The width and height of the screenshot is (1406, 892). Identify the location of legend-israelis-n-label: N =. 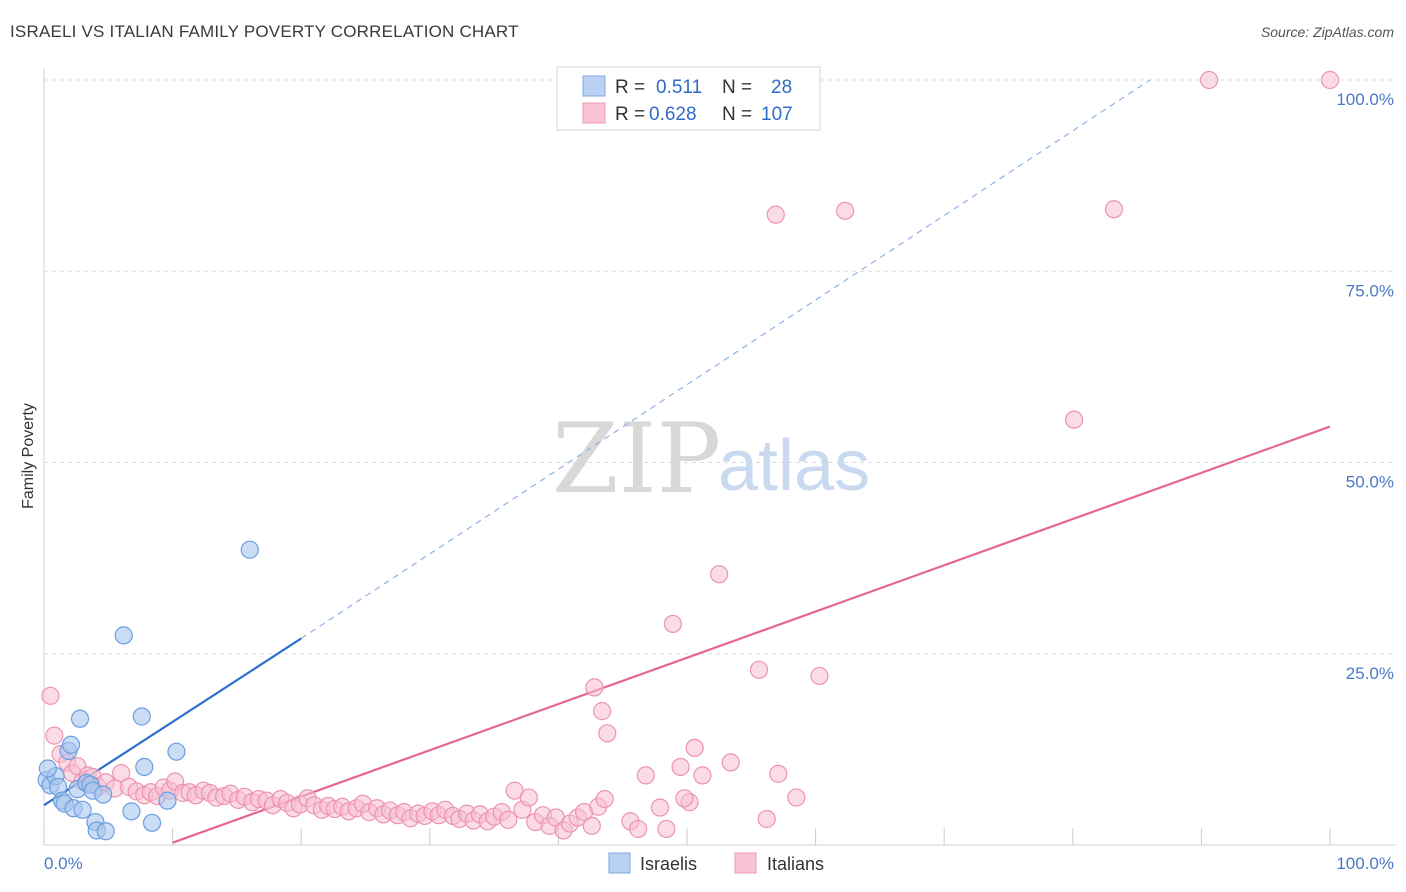
(737, 87).